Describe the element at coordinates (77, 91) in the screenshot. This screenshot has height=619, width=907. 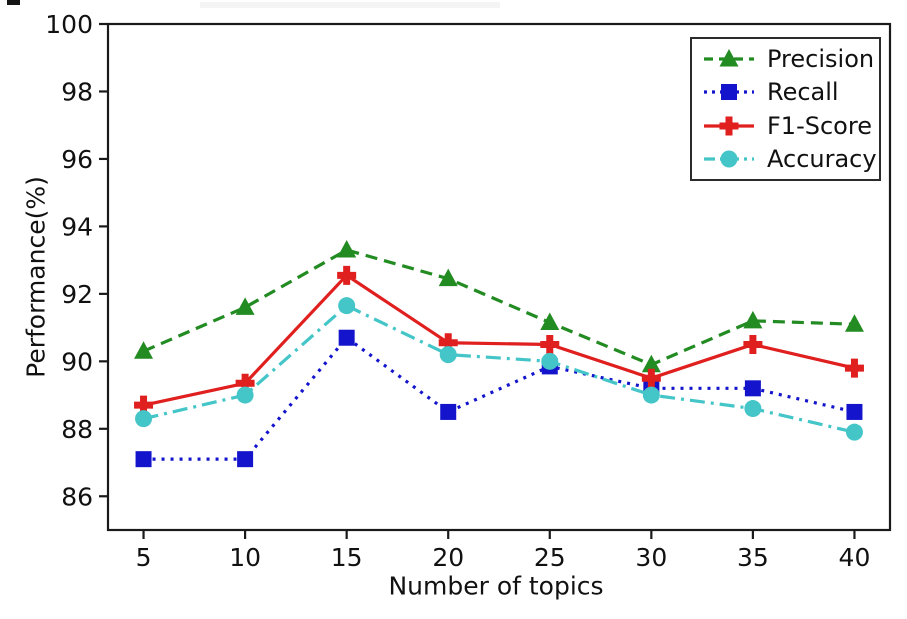
I see `y-tick-label: 98` at that location.